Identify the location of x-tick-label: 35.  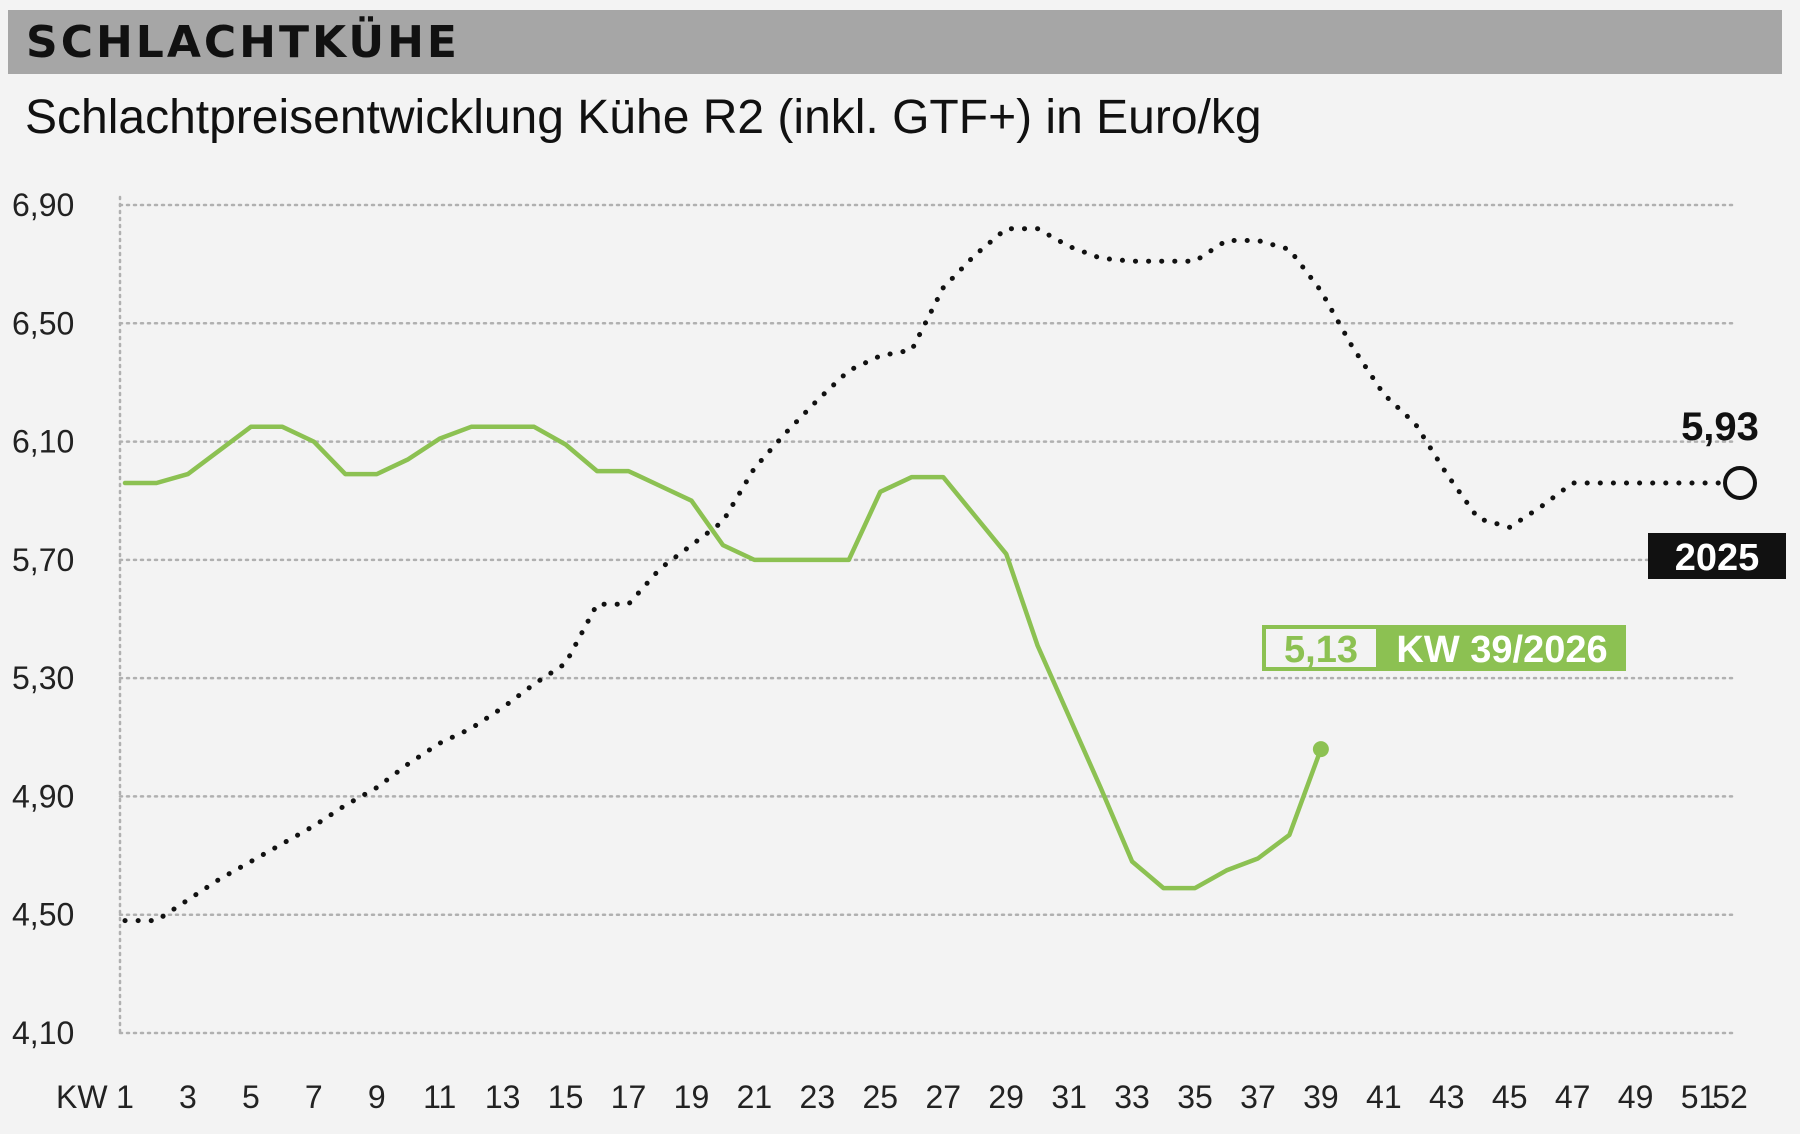
(1195, 1097).